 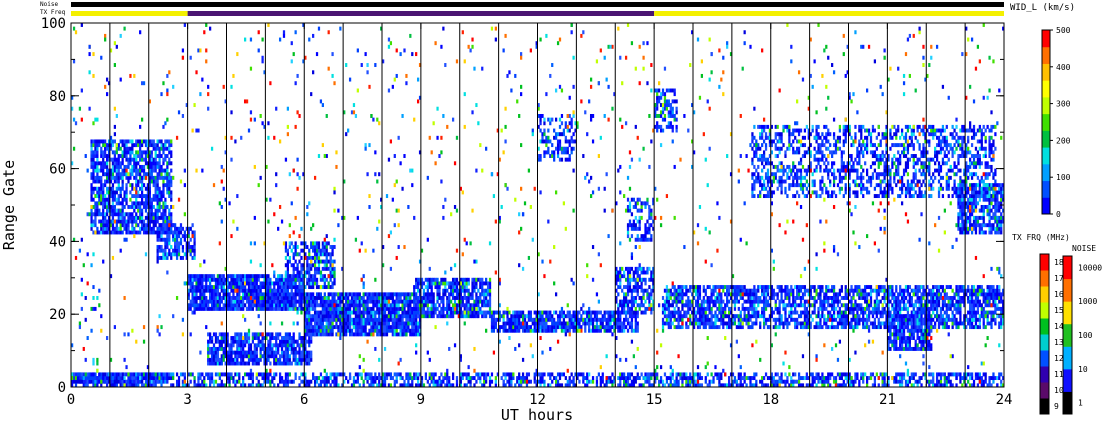 I want to click on txfreq-segment, so click(x=421, y=13).